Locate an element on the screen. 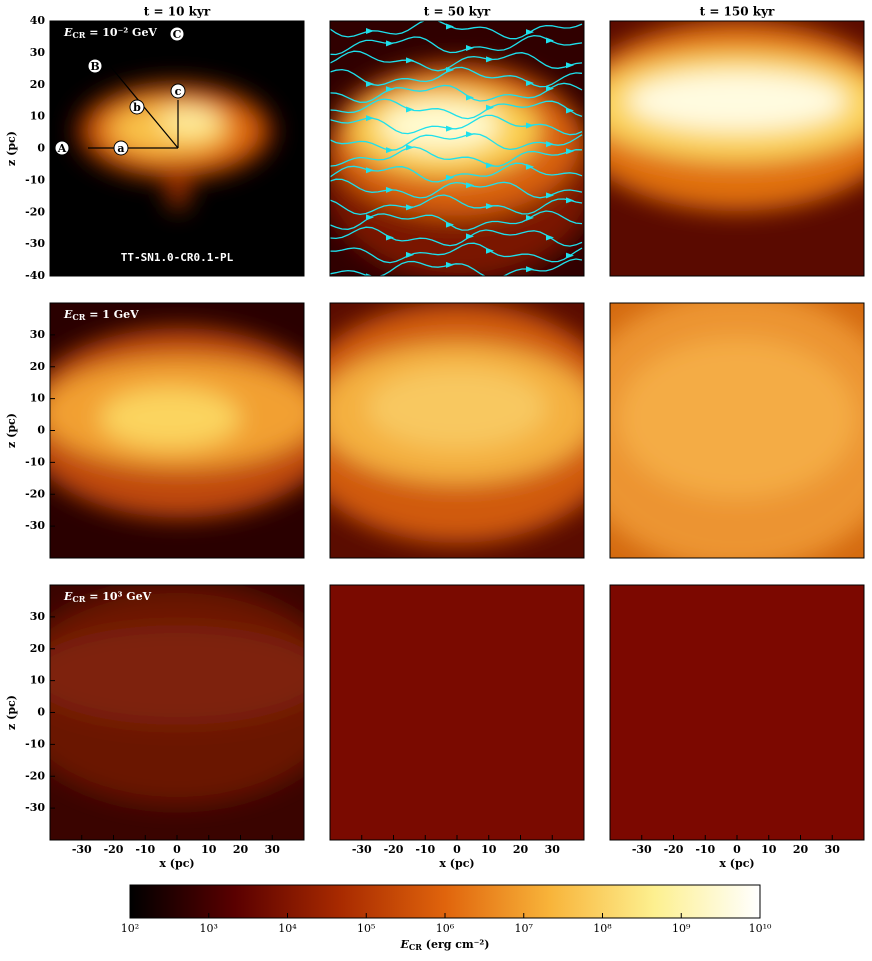 The width and height of the screenshot is (872, 961). colorbar is located at coordinates (445, 901).